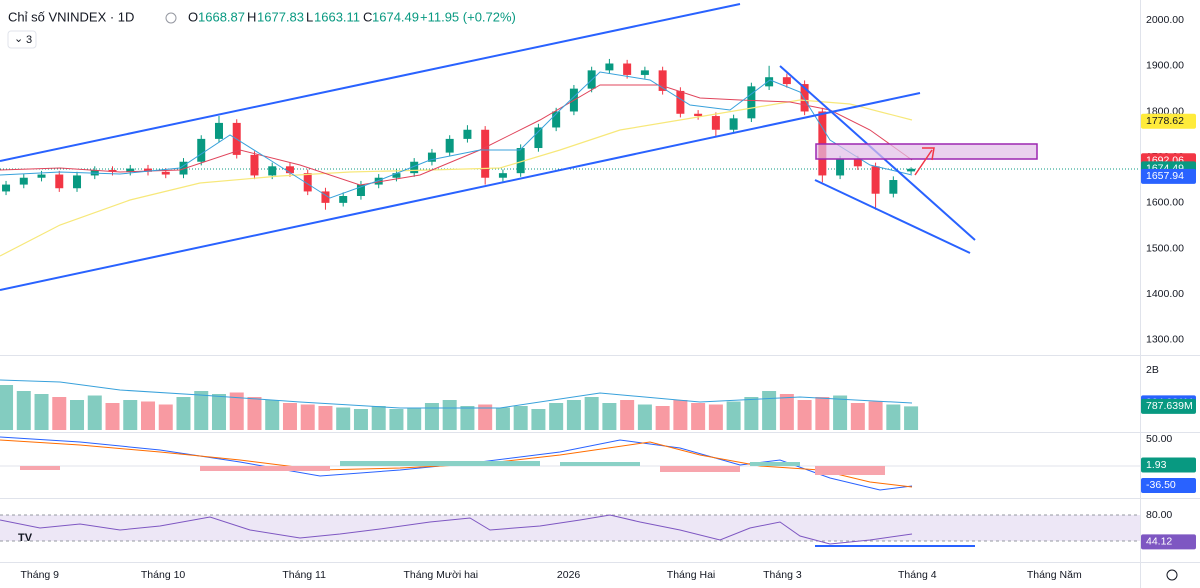  What do you see at coordinates (337, 16) in the screenshot?
I see `low-value: 1663.11` at bounding box center [337, 16].